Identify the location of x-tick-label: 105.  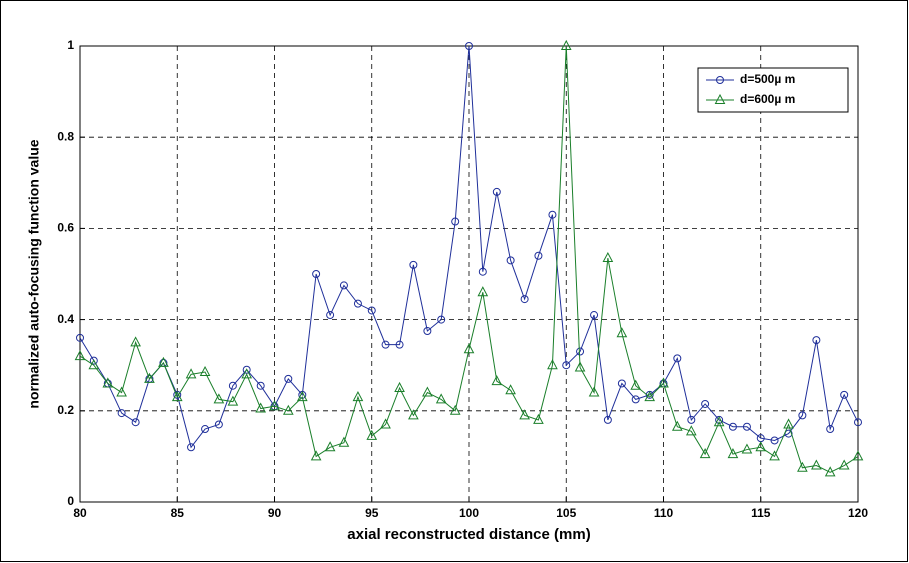
(566, 513).